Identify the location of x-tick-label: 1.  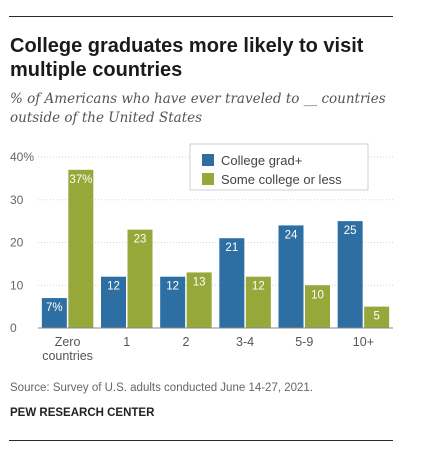
(126, 342).